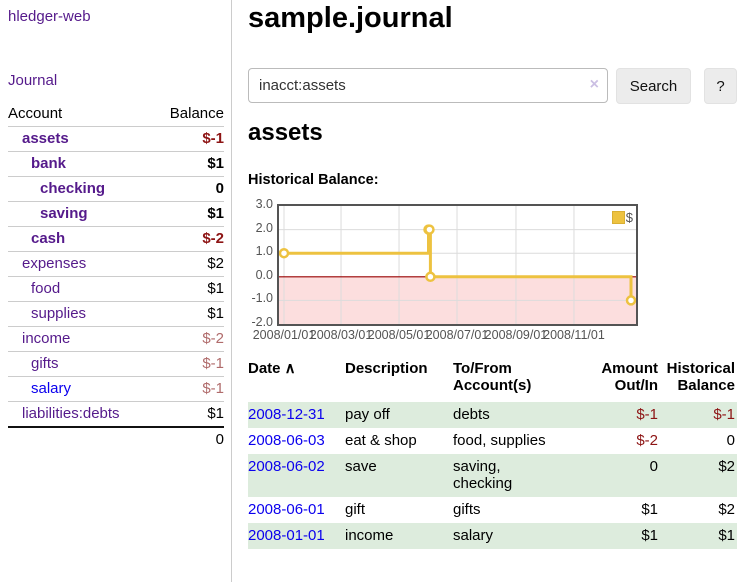  I want to click on account-link: income, so click(46, 338).